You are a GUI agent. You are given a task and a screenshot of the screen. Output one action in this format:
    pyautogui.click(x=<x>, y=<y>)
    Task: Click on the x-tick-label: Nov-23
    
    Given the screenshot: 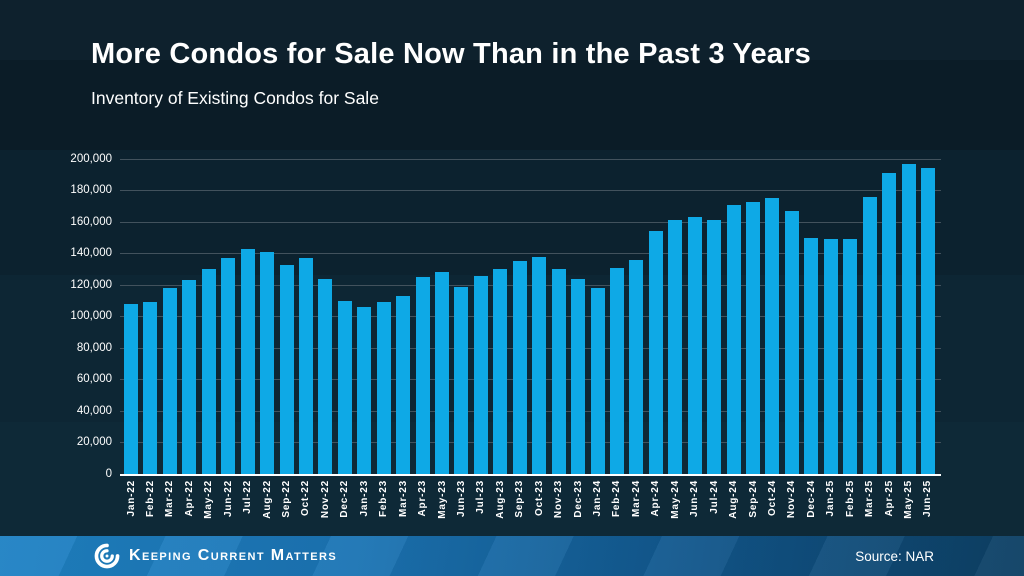 What is the action you would take?
    pyautogui.click(x=559, y=499)
    